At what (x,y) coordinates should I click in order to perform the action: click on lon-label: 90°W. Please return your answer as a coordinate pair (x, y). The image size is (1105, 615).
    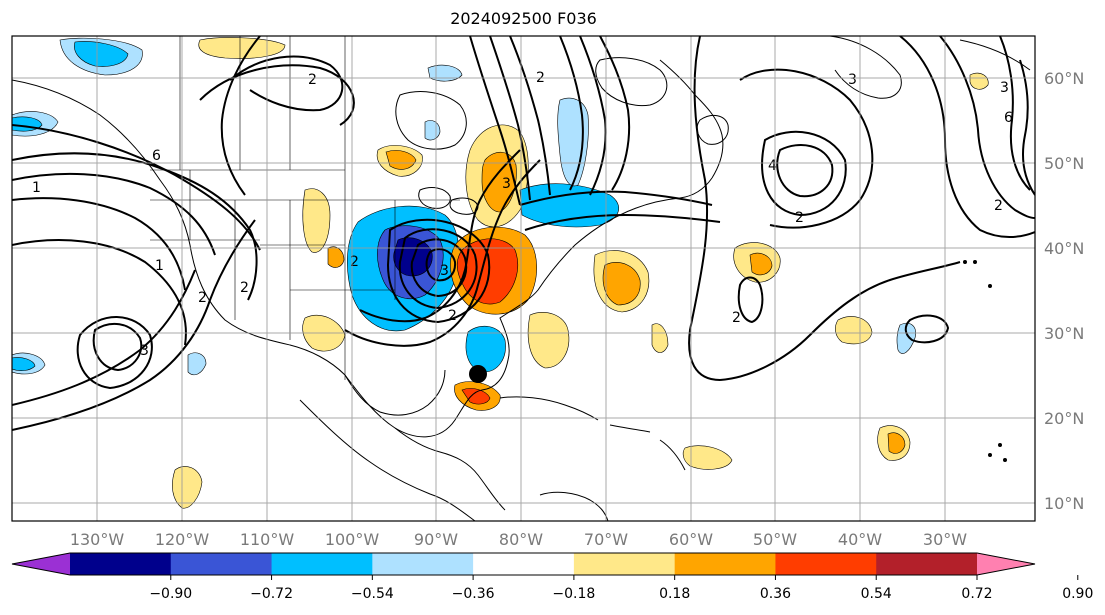
    Looking at the image, I should click on (436, 539).